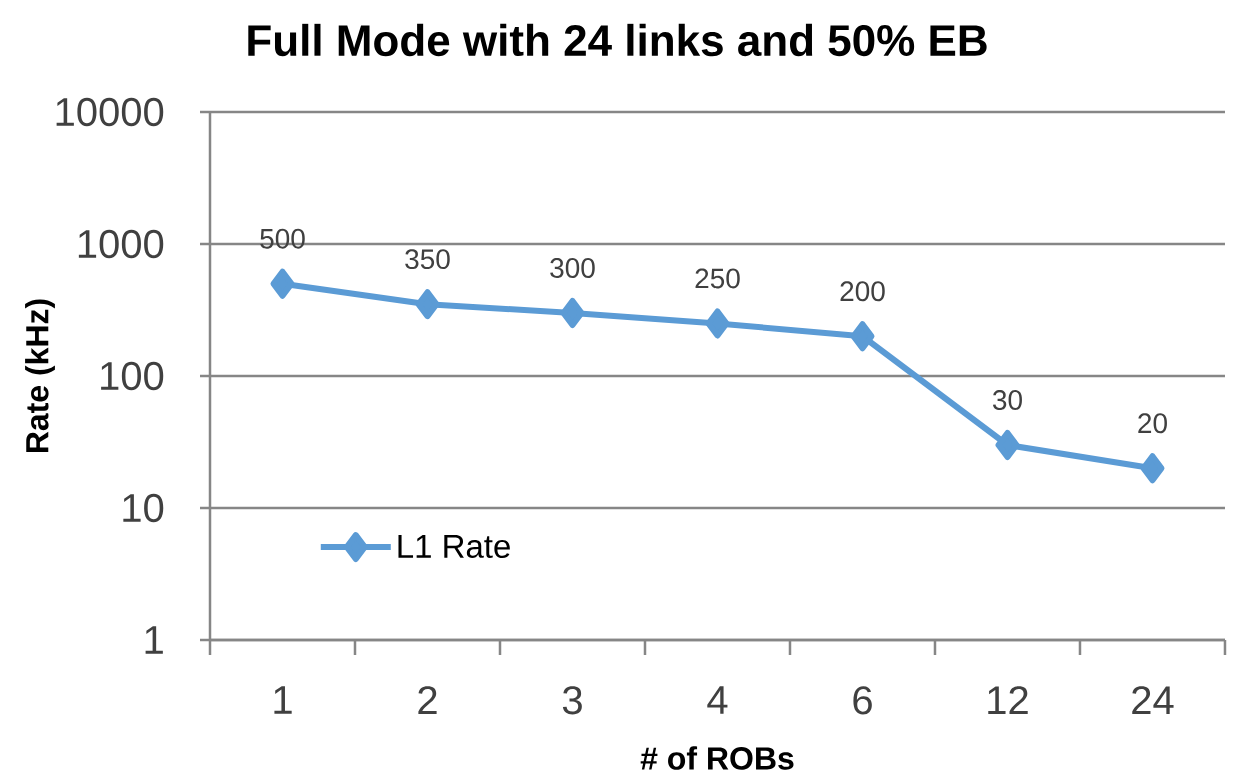 The height and width of the screenshot is (774, 1235). Describe the element at coordinates (717, 758) in the screenshot. I see `x-axis-title: # of ROBs` at that location.